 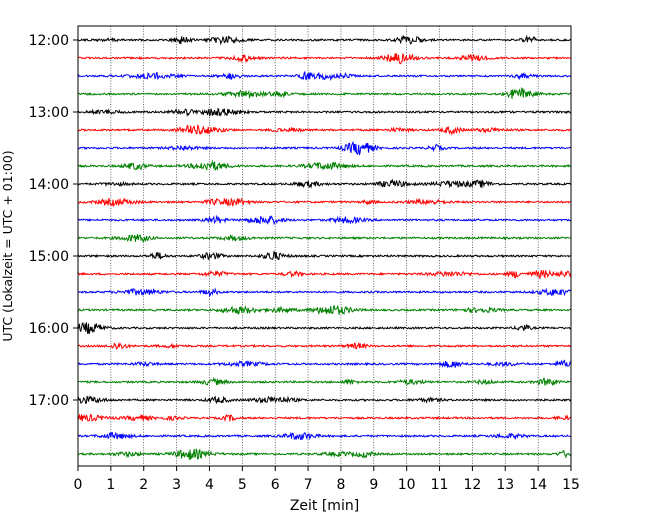 I want to click on x-tick-label-0: 0, so click(x=78, y=485).